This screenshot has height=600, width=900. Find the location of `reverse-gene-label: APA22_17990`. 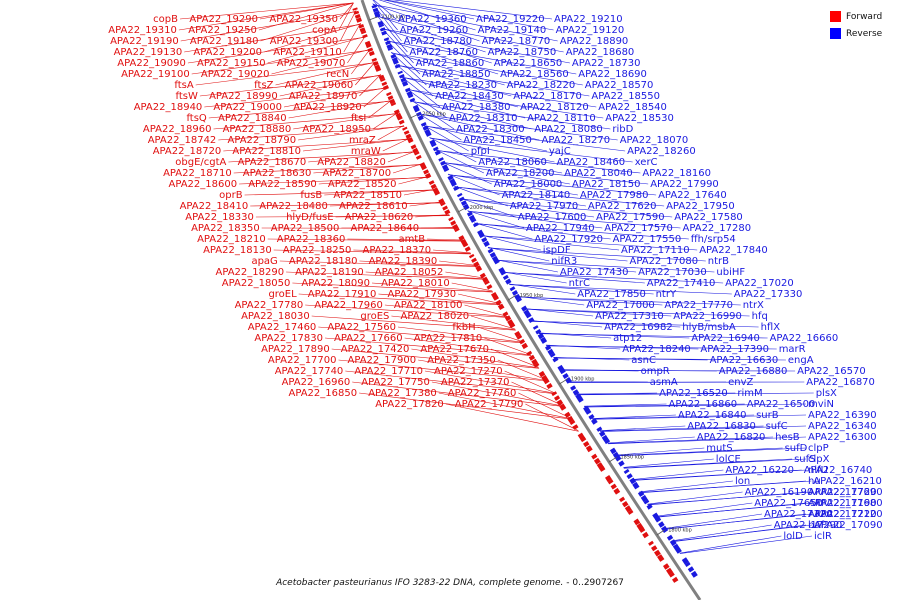

reverse-gene-label: APA22_17990 is located at coordinates (684, 184).